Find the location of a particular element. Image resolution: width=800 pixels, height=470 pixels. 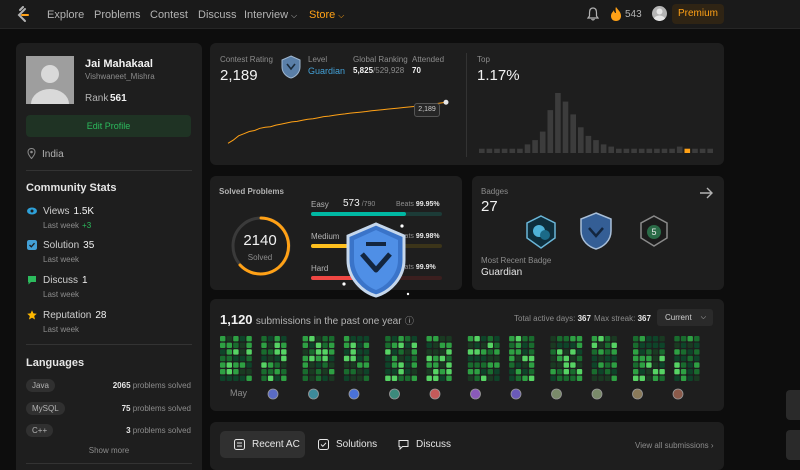

submission-heatmap is located at coordinates (468, 360).